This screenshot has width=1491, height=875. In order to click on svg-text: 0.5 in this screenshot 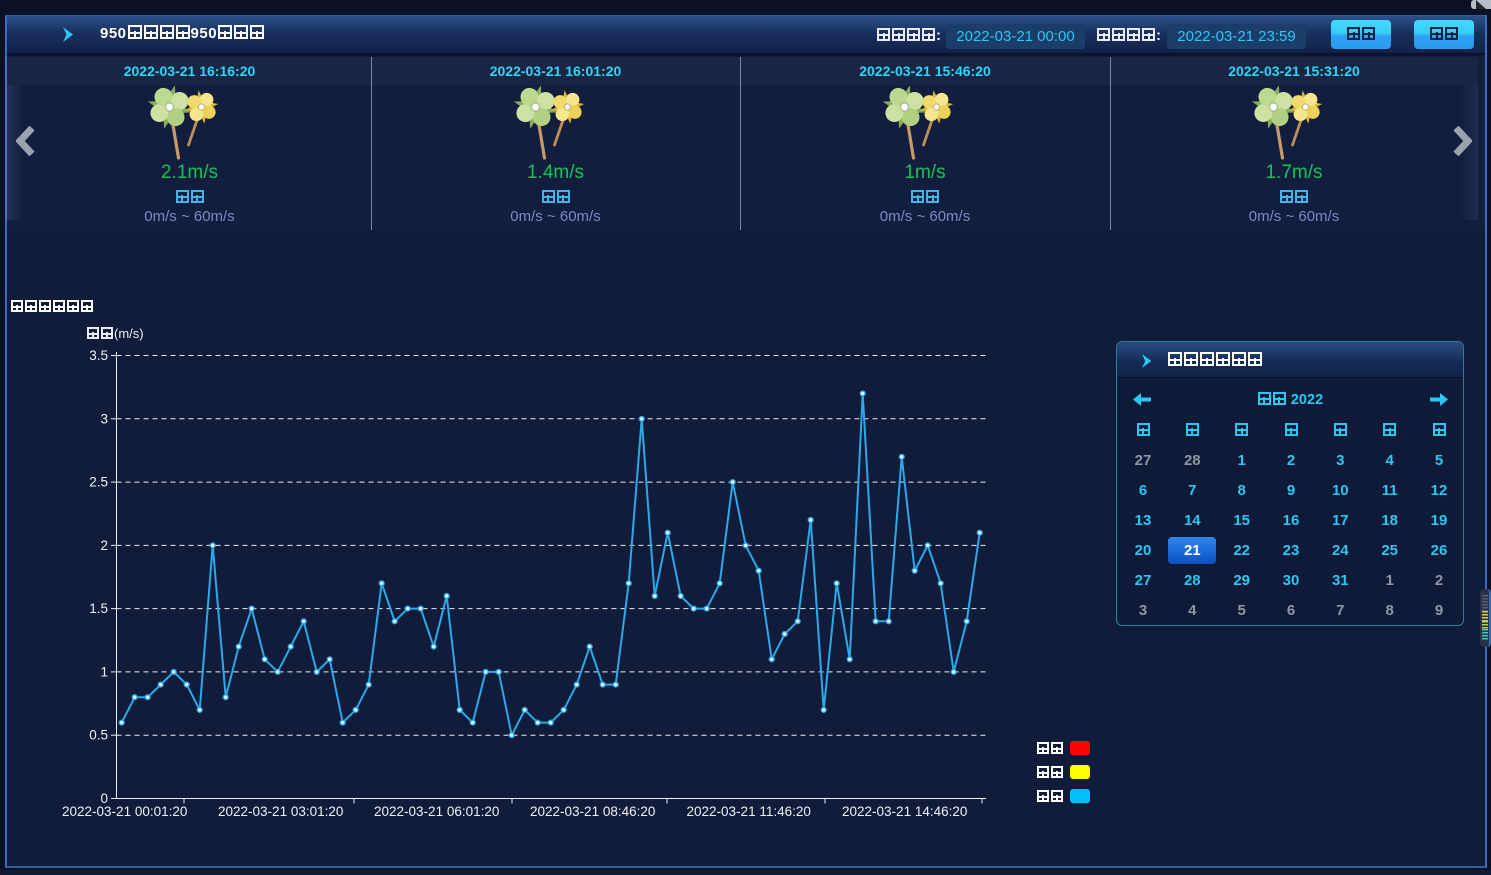, I will do `click(98, 735)`.